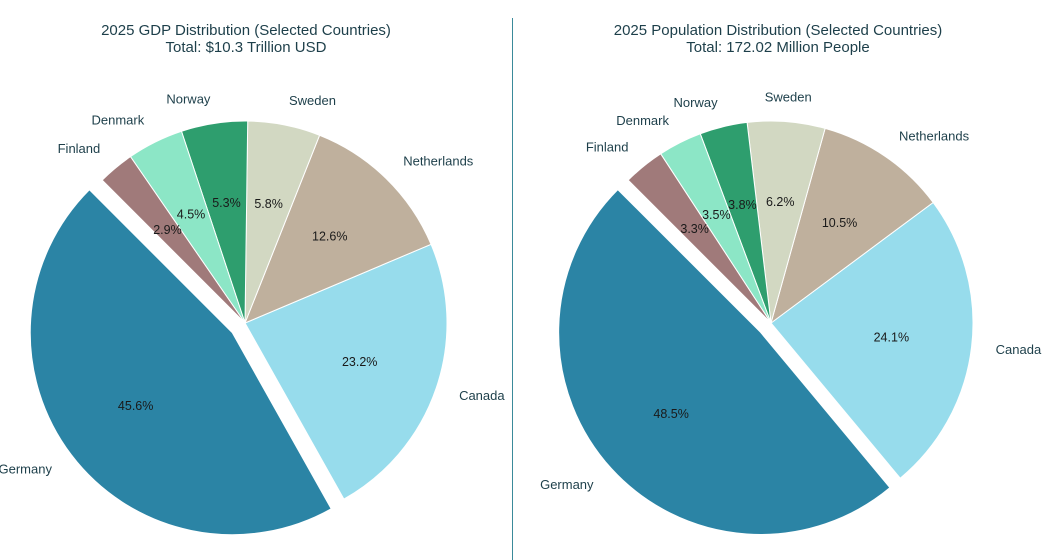  Describe the element at coordinates (512, 289) in the screenshot. I see `panel-divider` at that location.